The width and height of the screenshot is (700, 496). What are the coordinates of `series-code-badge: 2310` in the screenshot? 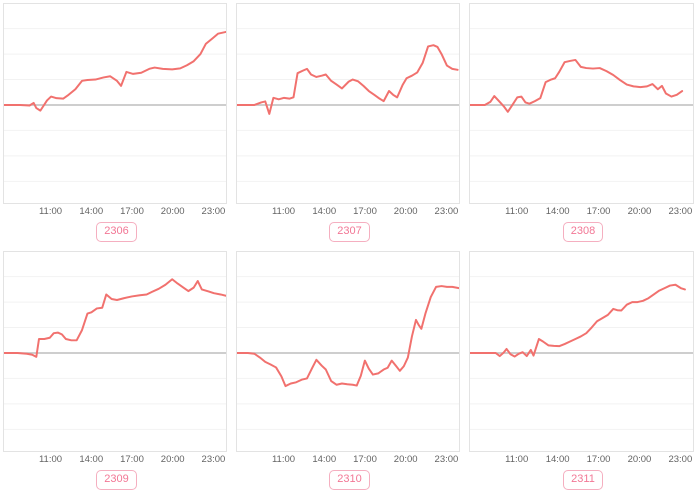 It's located at (349, 480).